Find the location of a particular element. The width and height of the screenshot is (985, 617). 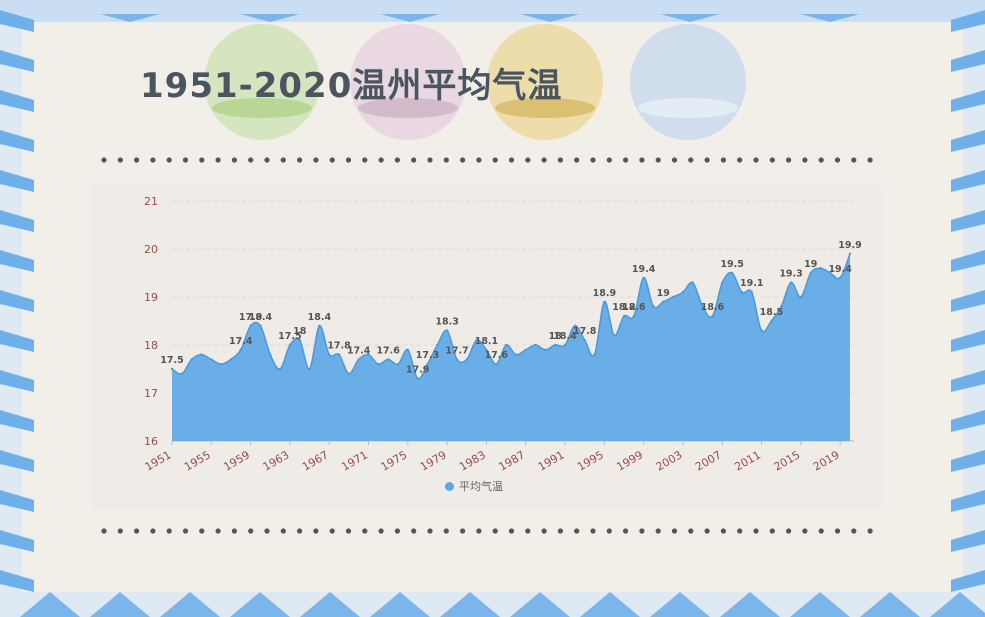

legend-swatch is located at coordinates (449, 486).